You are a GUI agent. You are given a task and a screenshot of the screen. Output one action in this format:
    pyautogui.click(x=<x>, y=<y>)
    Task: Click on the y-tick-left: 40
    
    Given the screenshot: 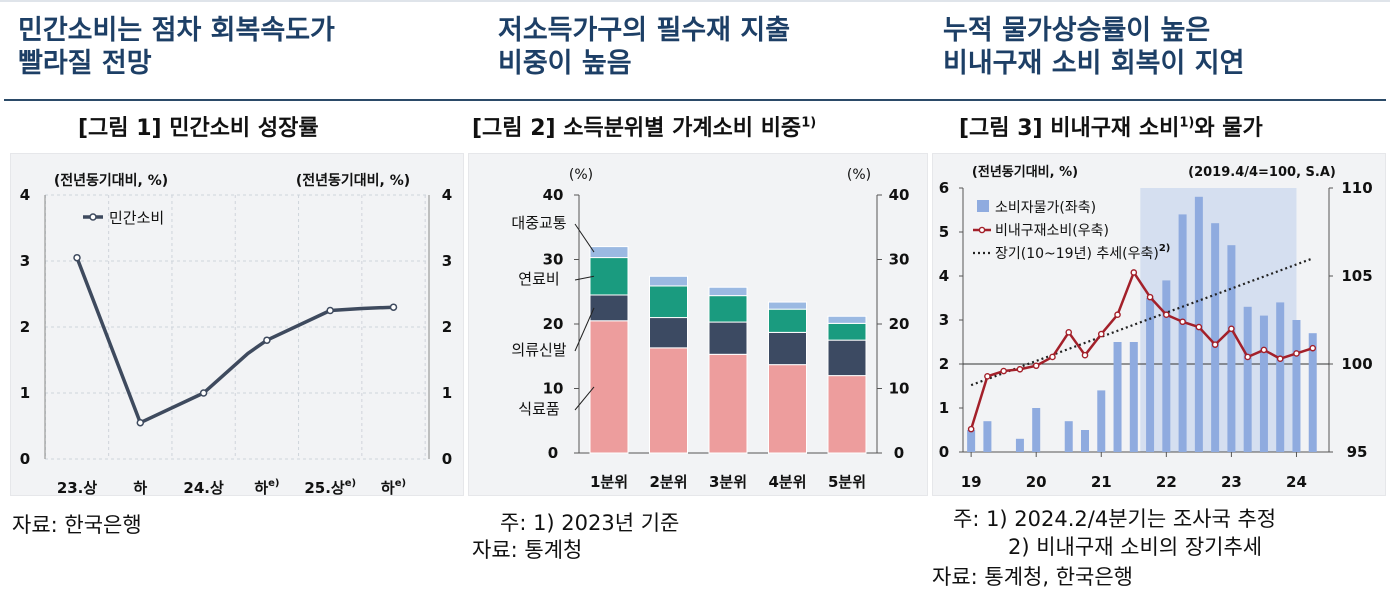 What is the action you would take?
    pyautogui.click(x=553, y=195)
    